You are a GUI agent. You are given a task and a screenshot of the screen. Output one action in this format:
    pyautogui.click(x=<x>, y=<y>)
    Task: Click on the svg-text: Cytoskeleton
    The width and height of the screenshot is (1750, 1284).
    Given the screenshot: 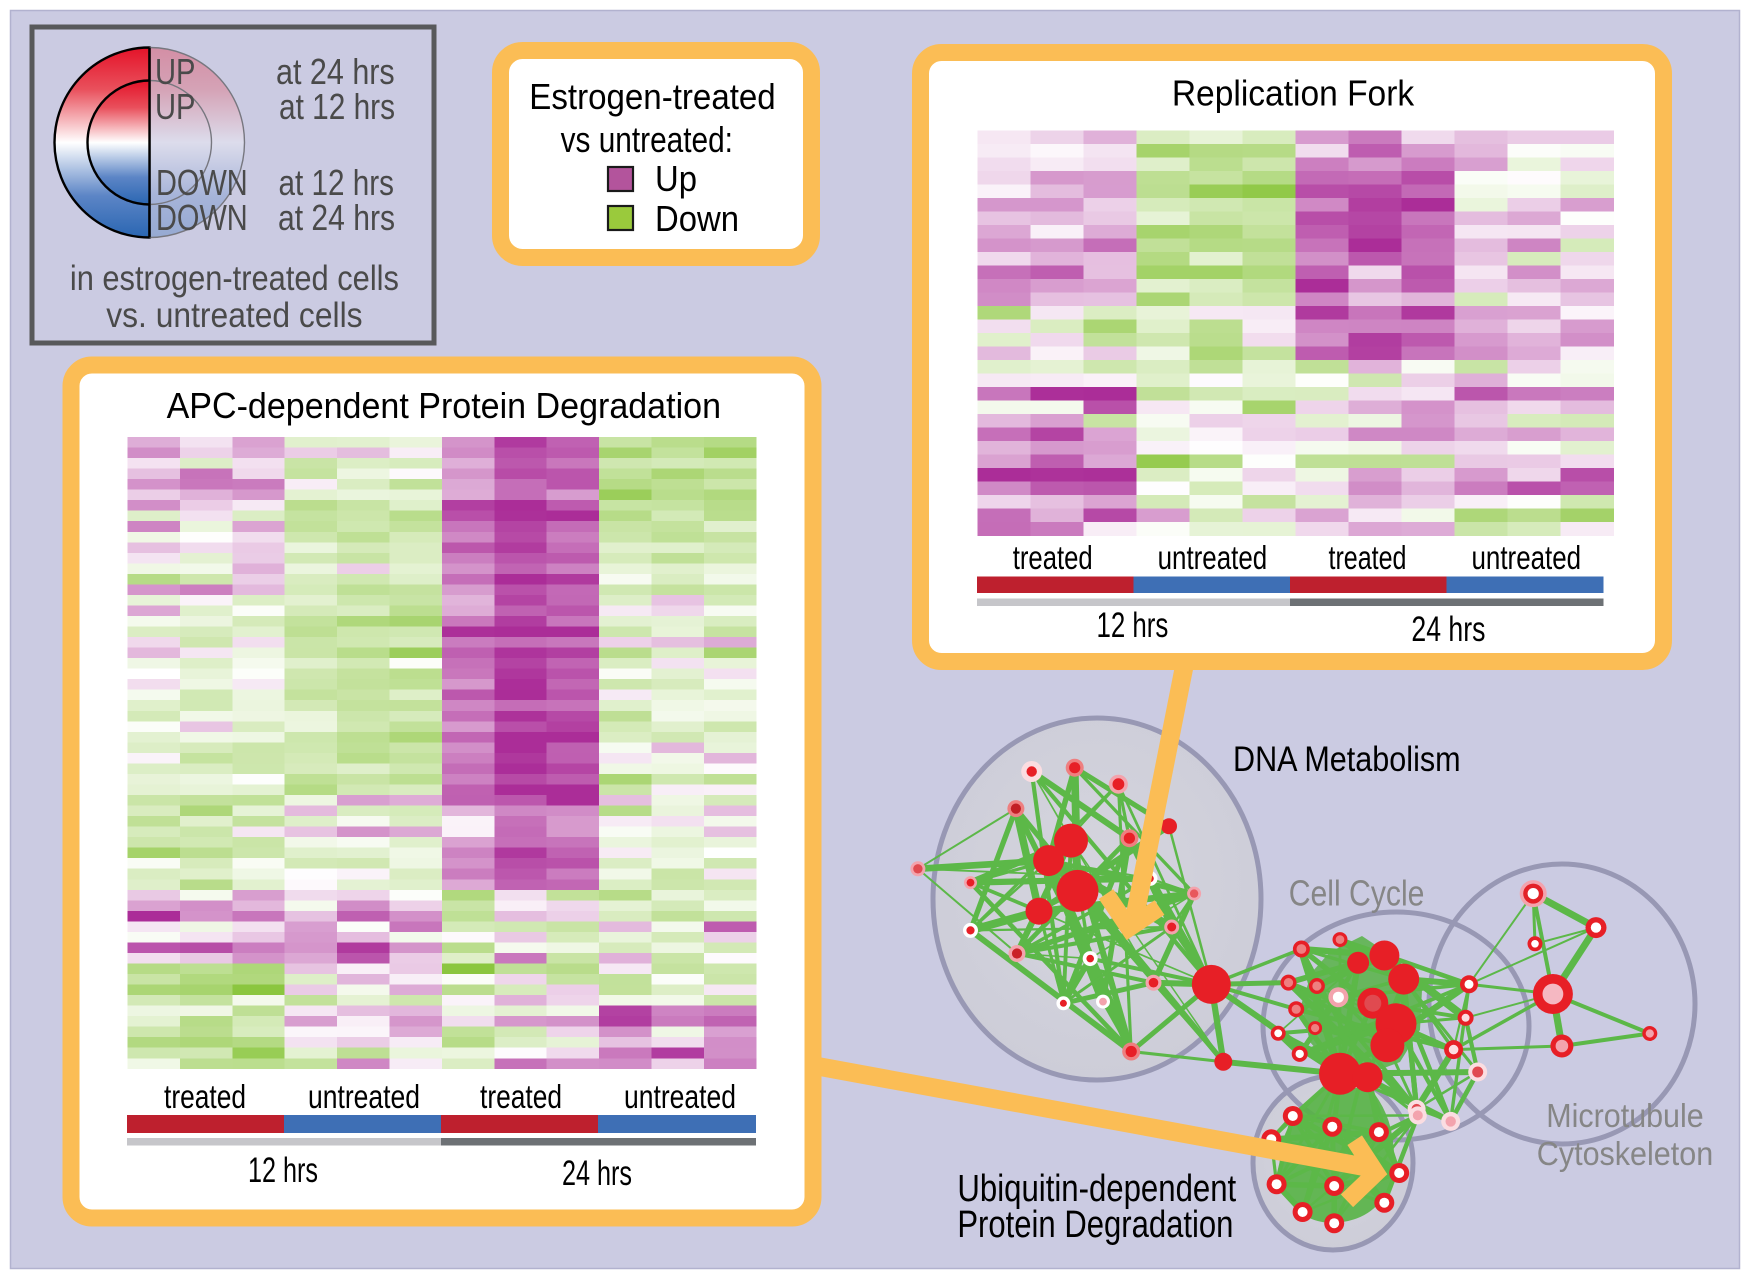 What is the action you would take?
    pyautogui.click(x=1625, y=1153)
    